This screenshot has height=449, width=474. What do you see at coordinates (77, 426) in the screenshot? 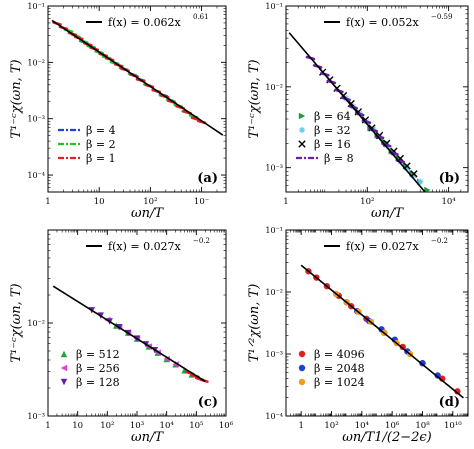
I see `x-tick-label: 10` at bounding box center [77, 426].